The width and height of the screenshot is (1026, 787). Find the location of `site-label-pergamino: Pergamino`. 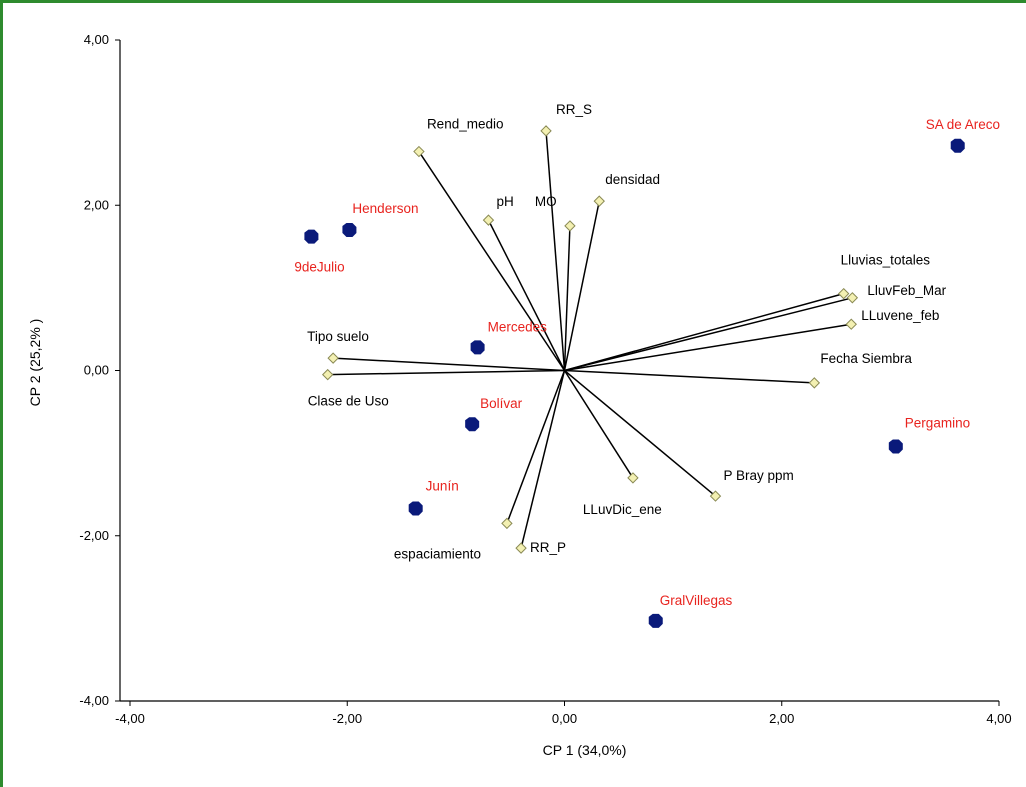

site-label-pergamino: Pergamino is located at coordinates (937, 423).